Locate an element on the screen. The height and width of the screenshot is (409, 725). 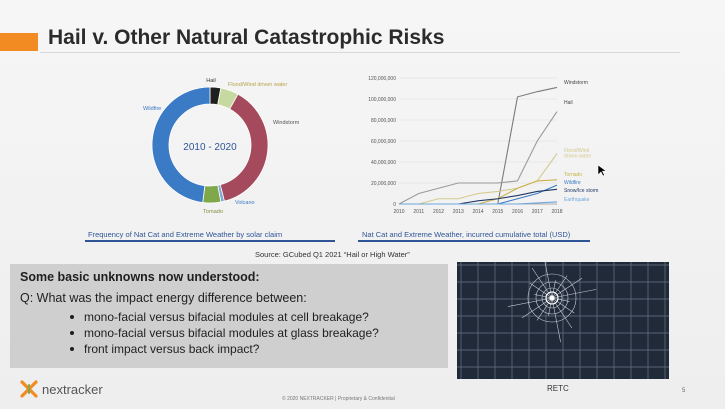
series-line-hail is located at coordinates (478, 158).